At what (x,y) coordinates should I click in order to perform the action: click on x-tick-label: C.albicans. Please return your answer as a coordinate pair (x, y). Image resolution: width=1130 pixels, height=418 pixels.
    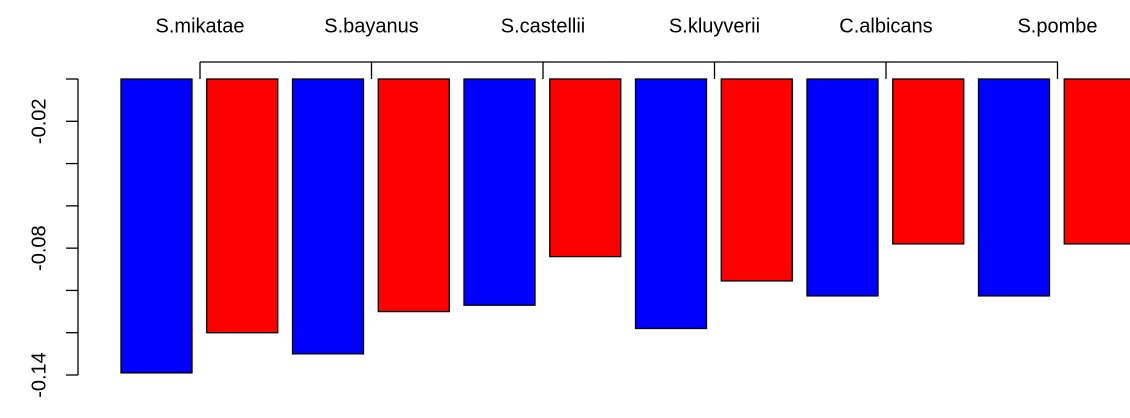
    Looking at the image, I should click on (885, 26).